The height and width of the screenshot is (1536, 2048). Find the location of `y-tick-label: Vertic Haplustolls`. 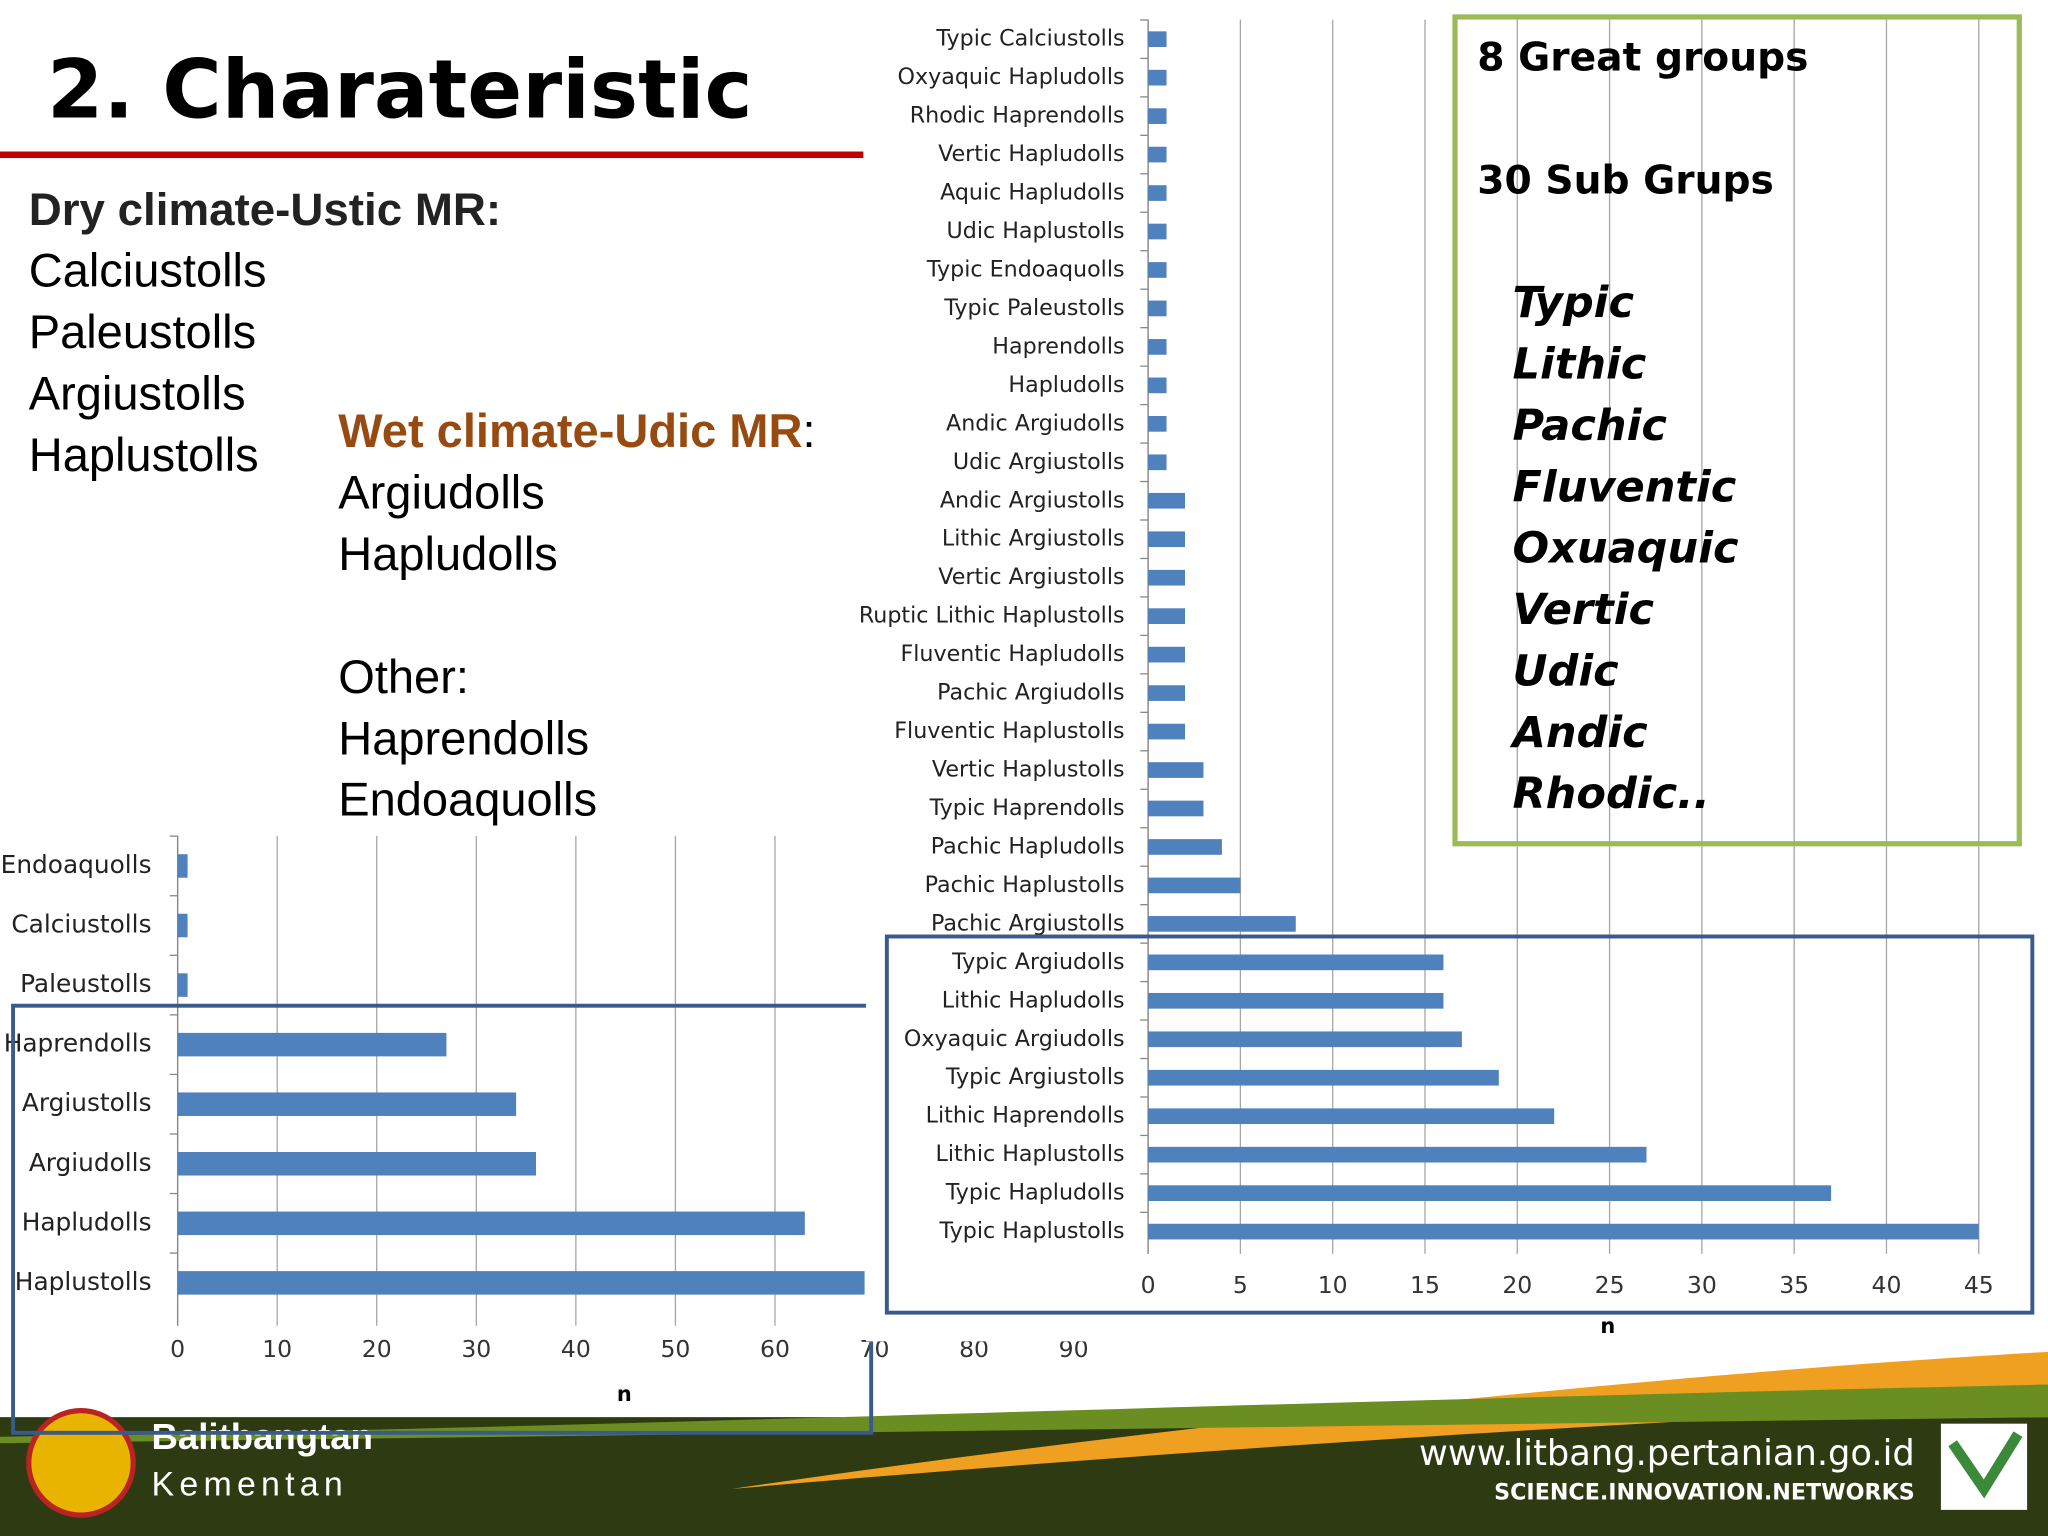

y-tick-label: Vertic Haplustolls is located at coordinates (1028, 770).